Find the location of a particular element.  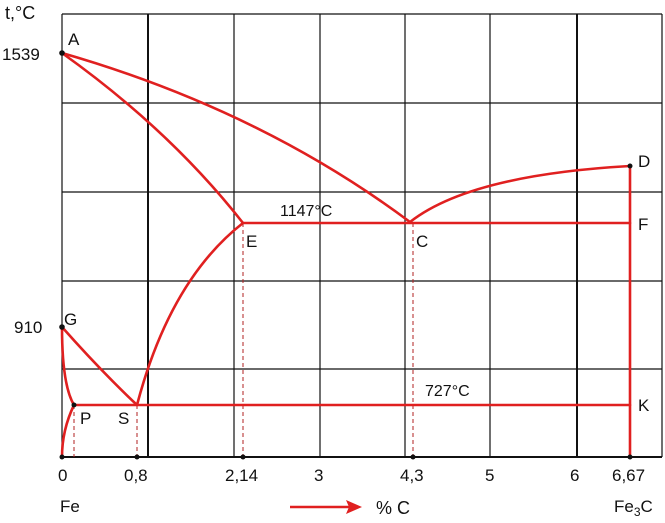

point-label-d: D is located at coordinates (644, 161).